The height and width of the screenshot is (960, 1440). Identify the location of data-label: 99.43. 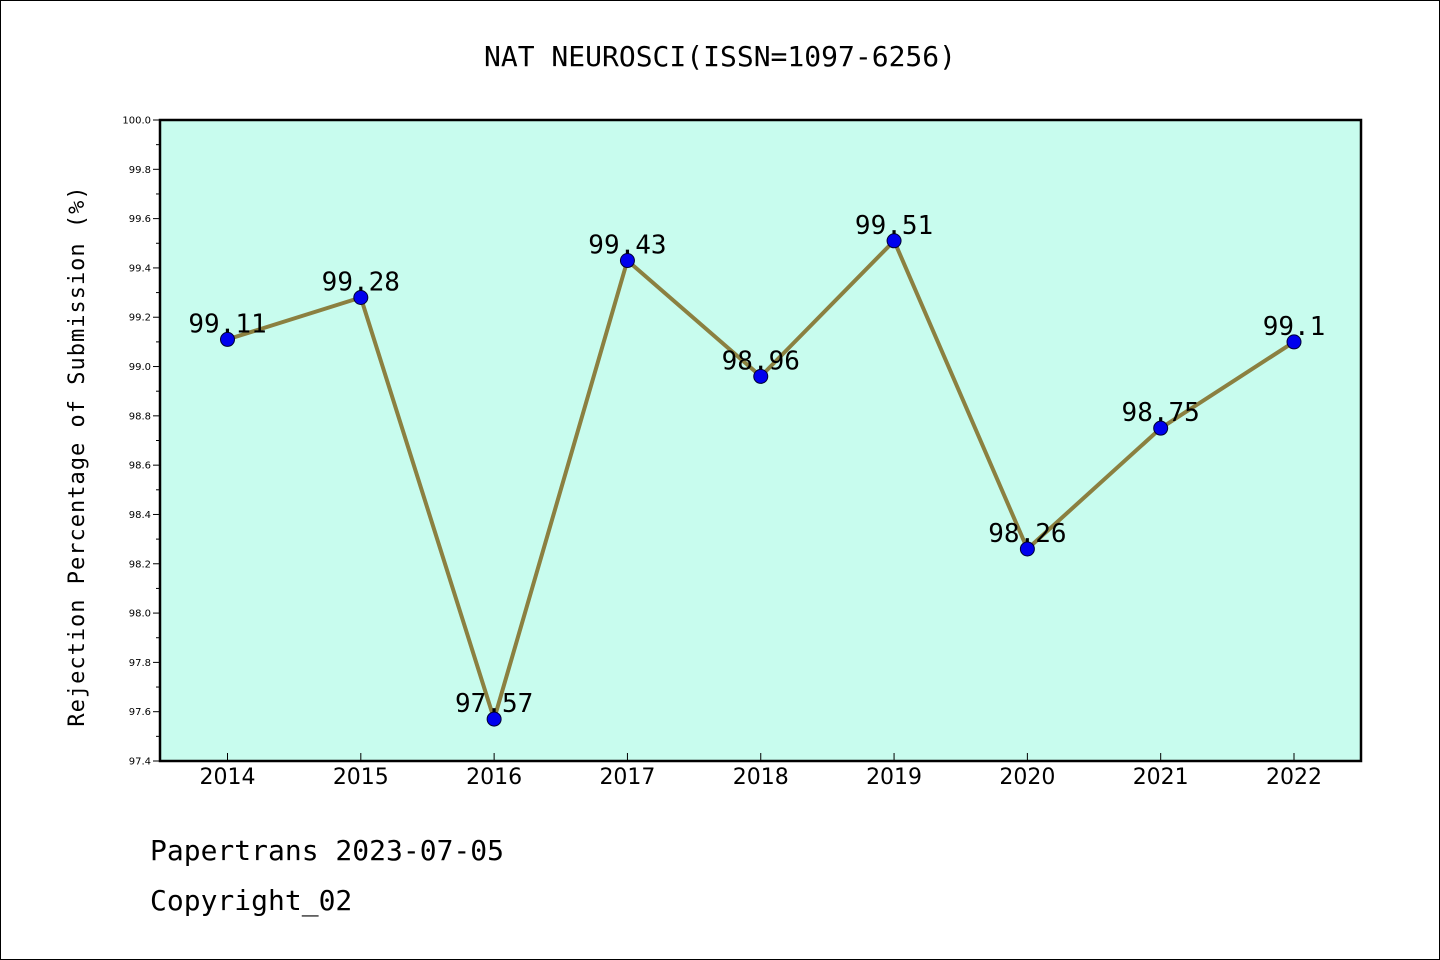
(627, 246).